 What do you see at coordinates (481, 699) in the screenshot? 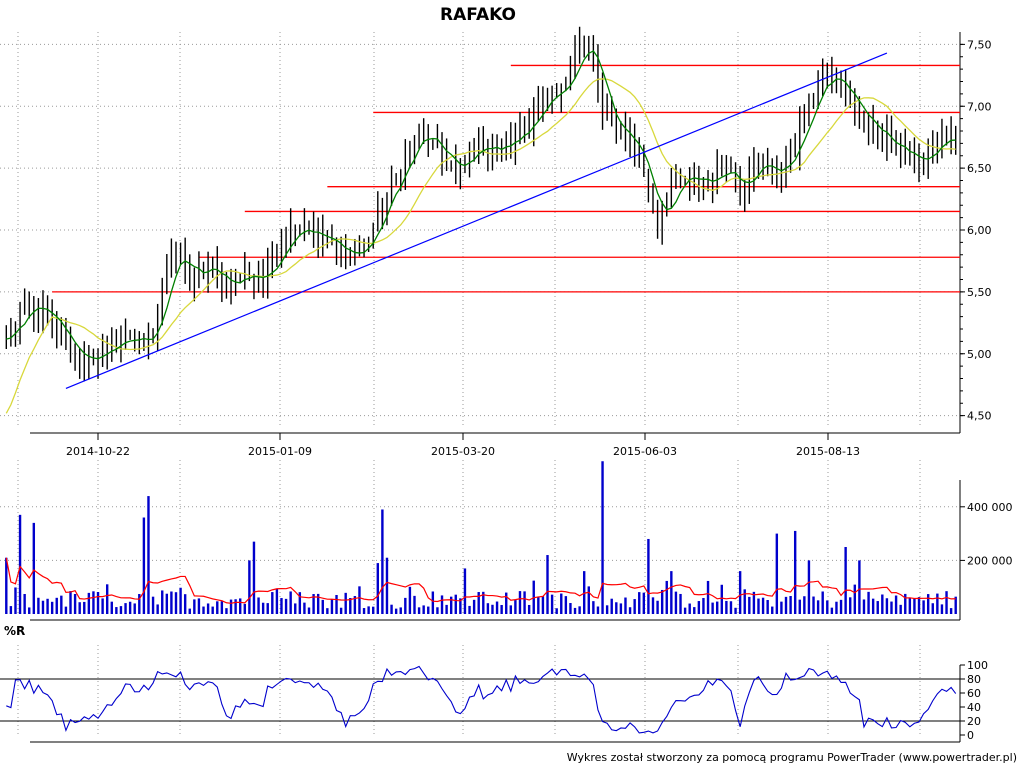
I see `williams-r-line` at bounding box center [481, 699].